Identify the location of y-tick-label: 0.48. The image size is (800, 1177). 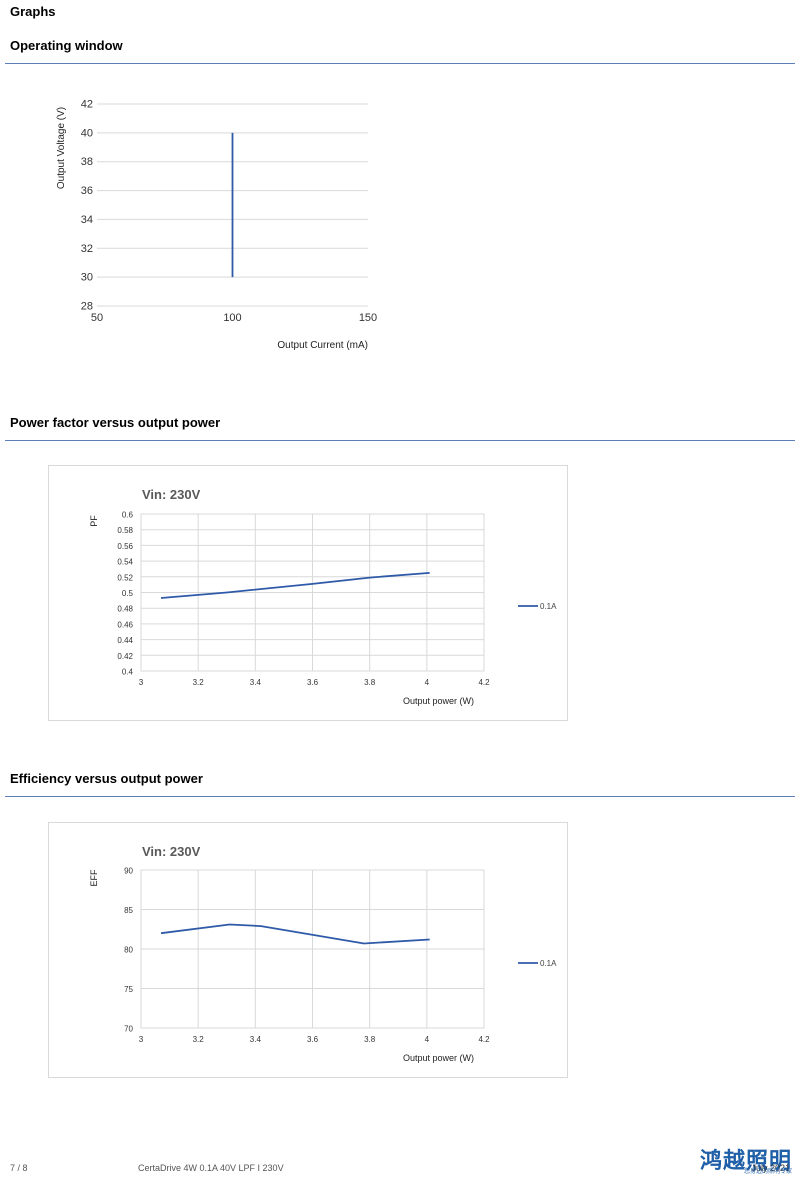
(125, 609).